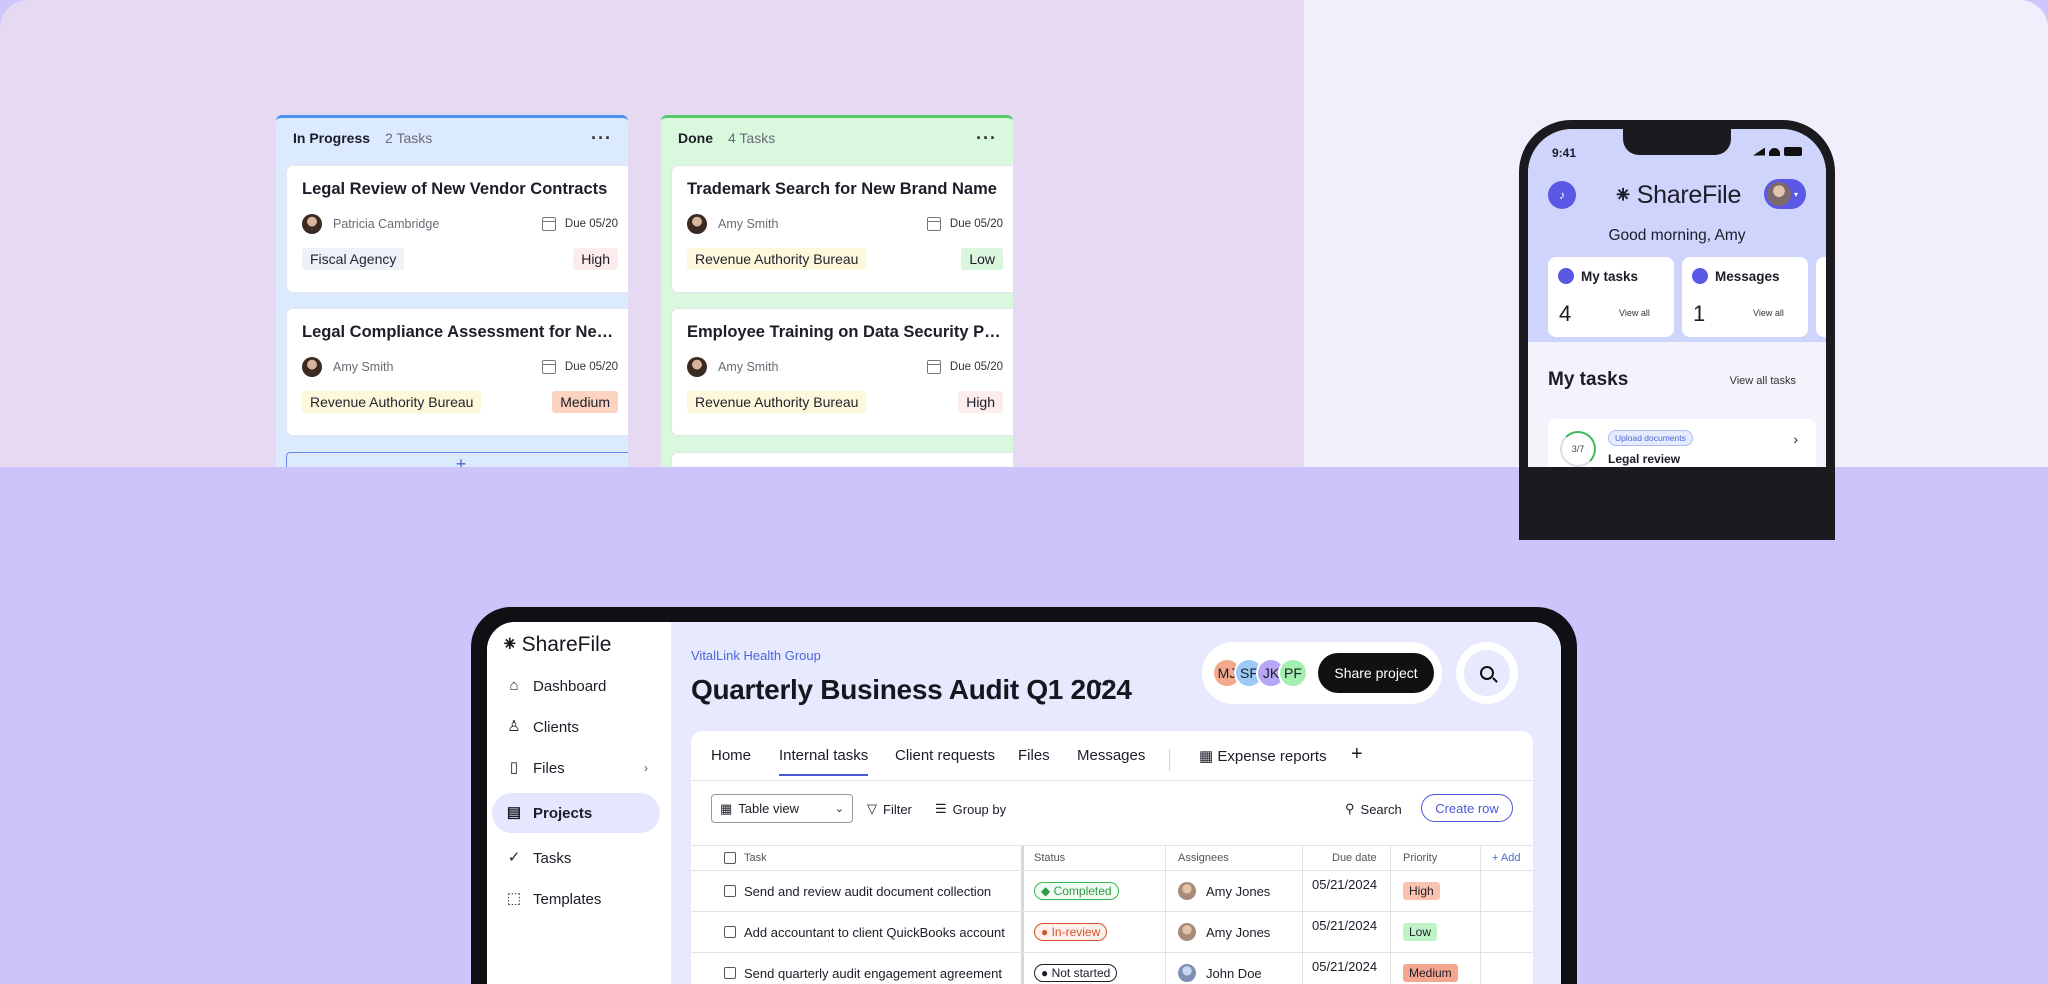 The height and width of the screenshot is (984, 2048). What do you see at coordinates (452, 138) in the screenshot?
I see `column-header: In Progress 2 Tasks ···` at bounding box center [452, 138].